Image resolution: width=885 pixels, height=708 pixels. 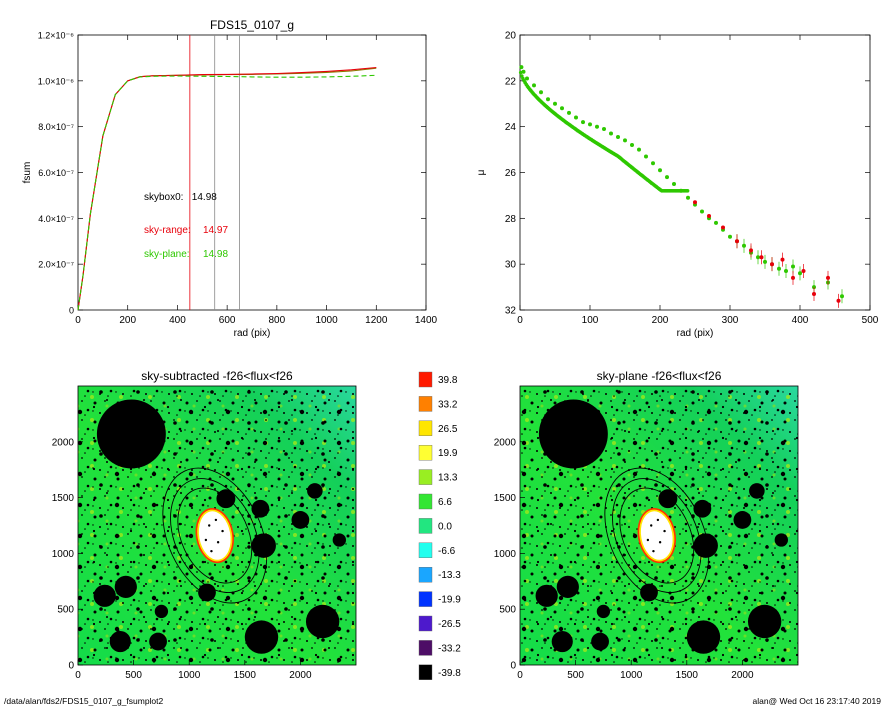 I want to click on y-tick-label: 32, so click(x=511, y=311).